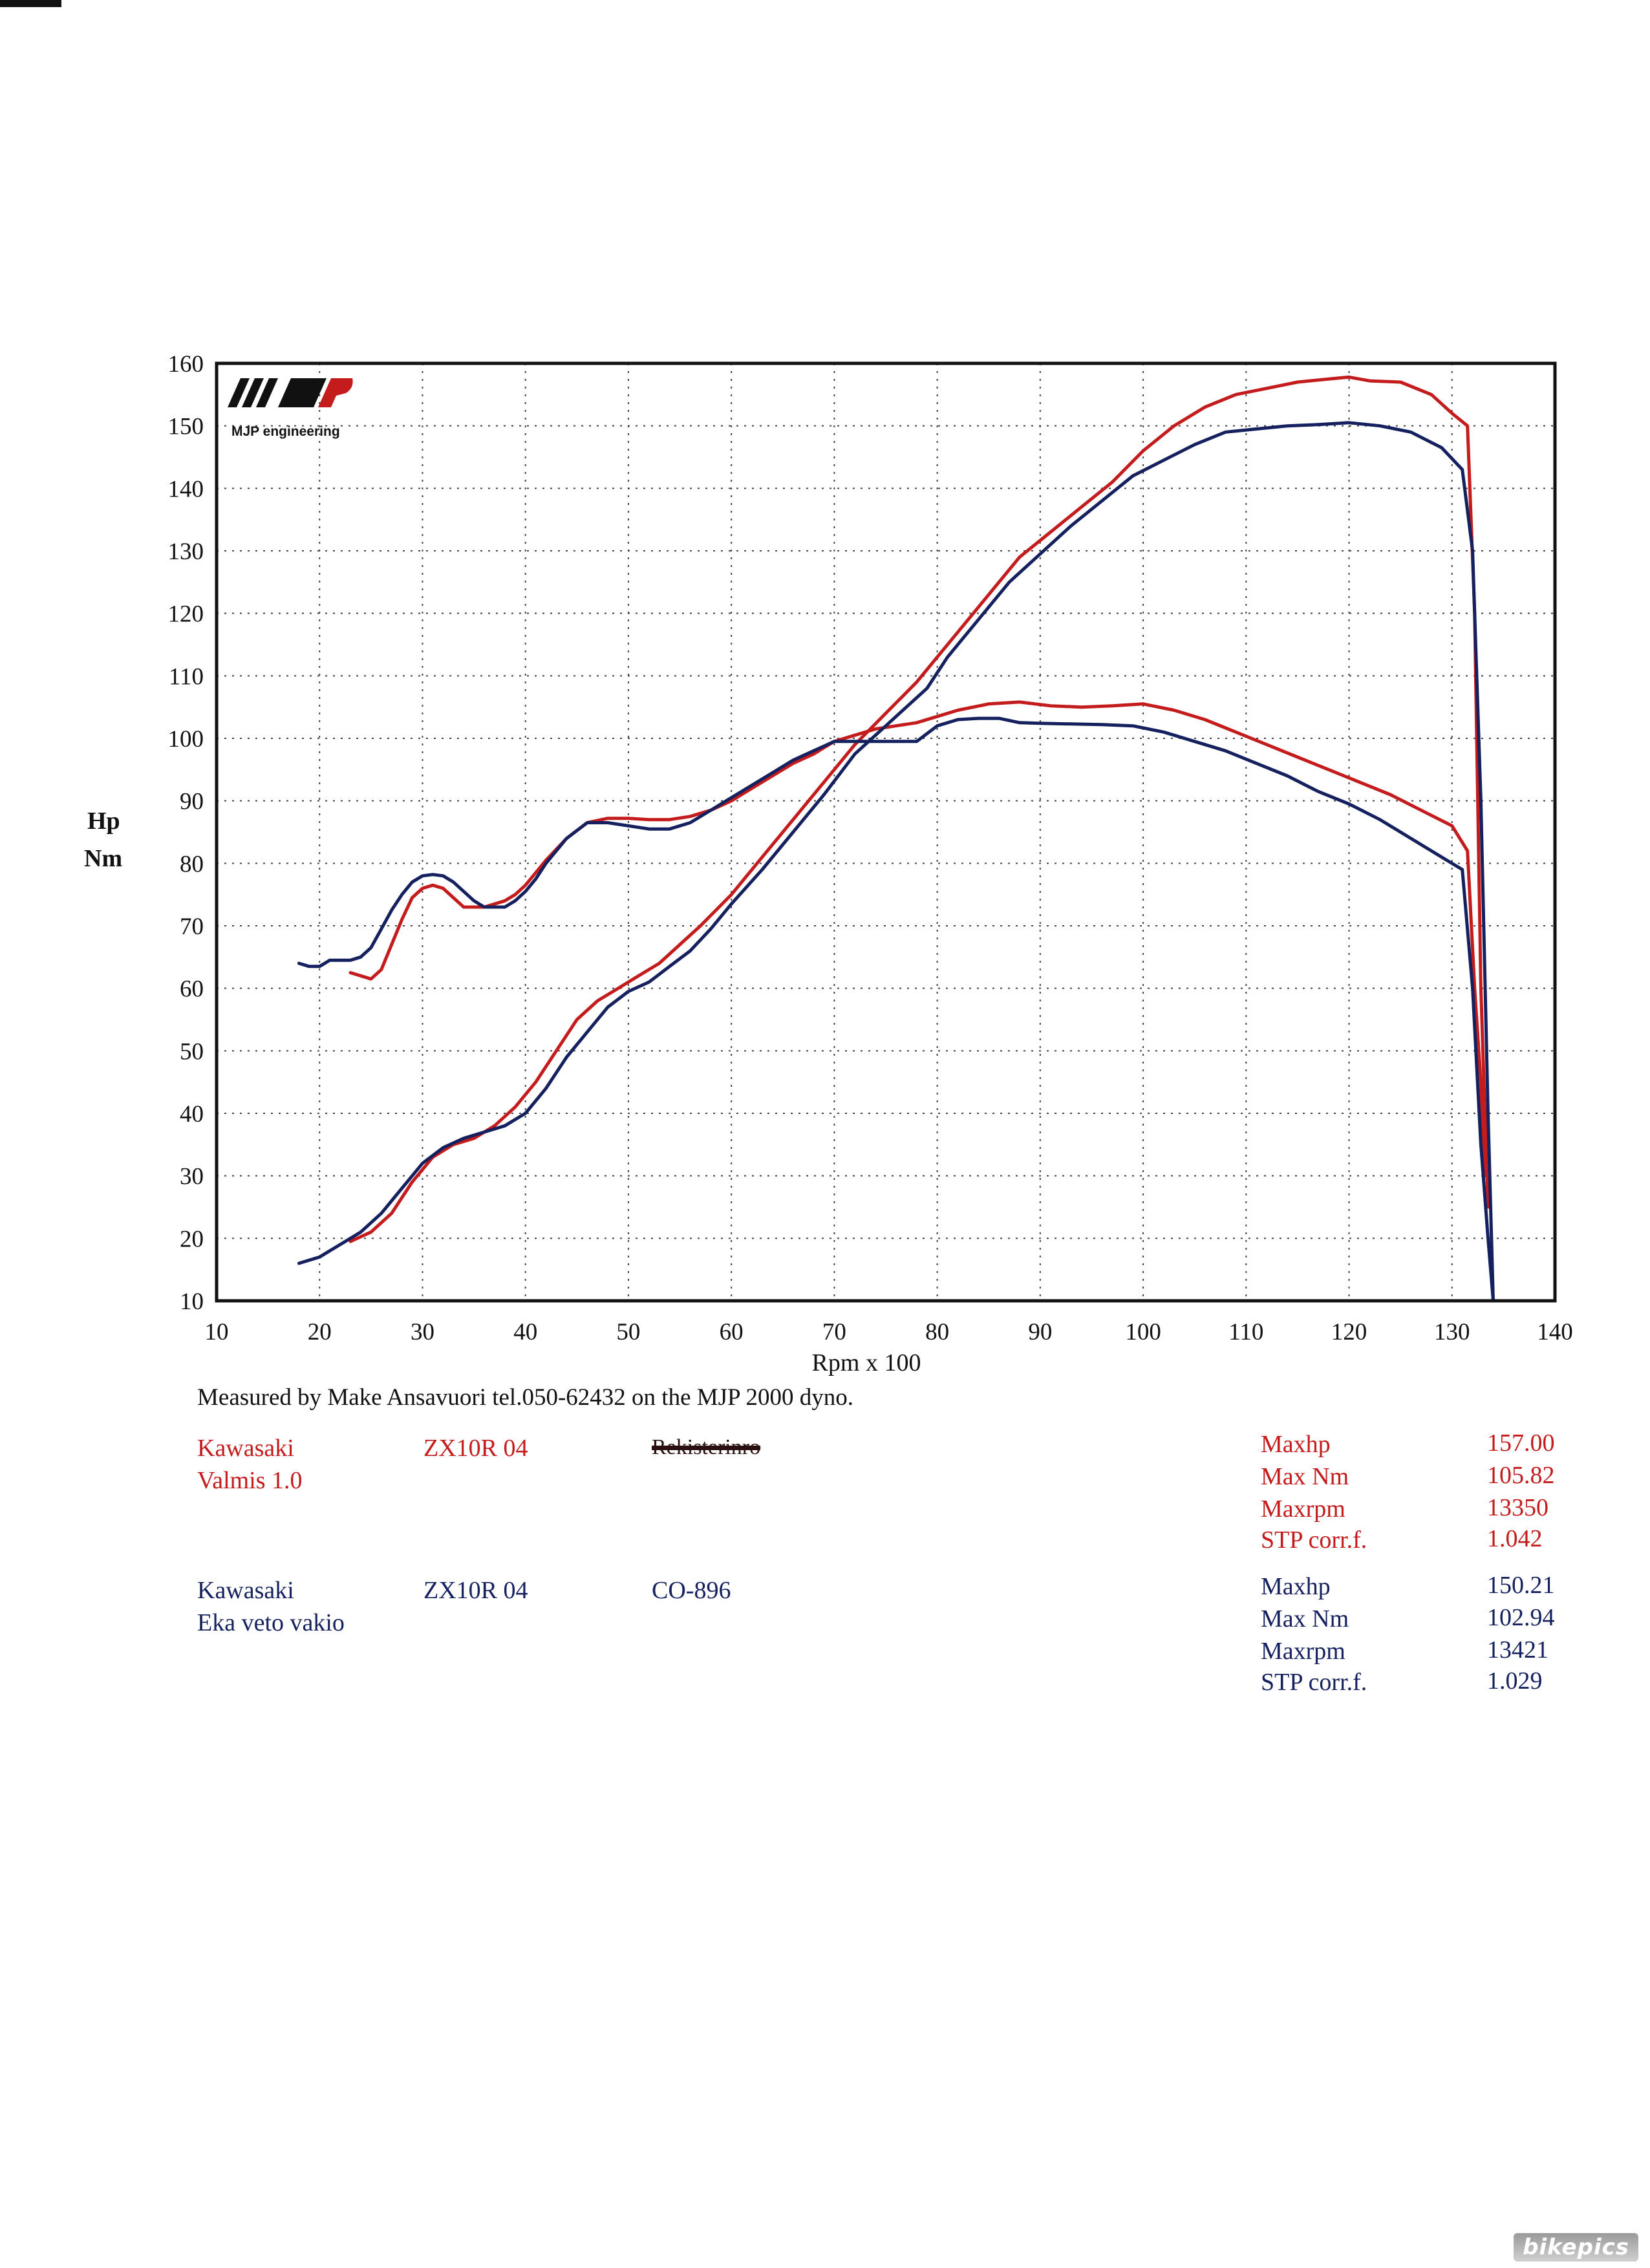 The height and width of the screenshot is (2268, 1650). Describe the element at coordinates (250, 1480) in the screenshot. I see `run1-desc: Valmis 1.0` at that location.